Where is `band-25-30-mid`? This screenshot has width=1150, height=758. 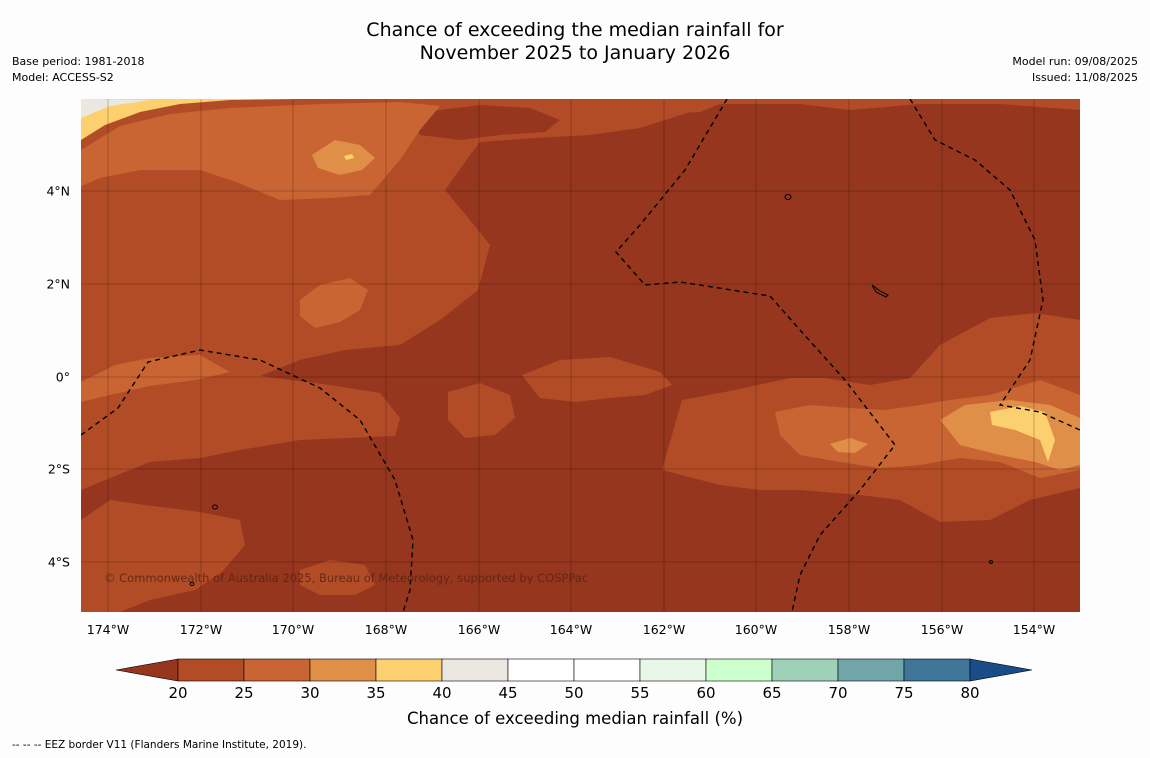 band-25-30-mid is located at coordinates (334, 303).